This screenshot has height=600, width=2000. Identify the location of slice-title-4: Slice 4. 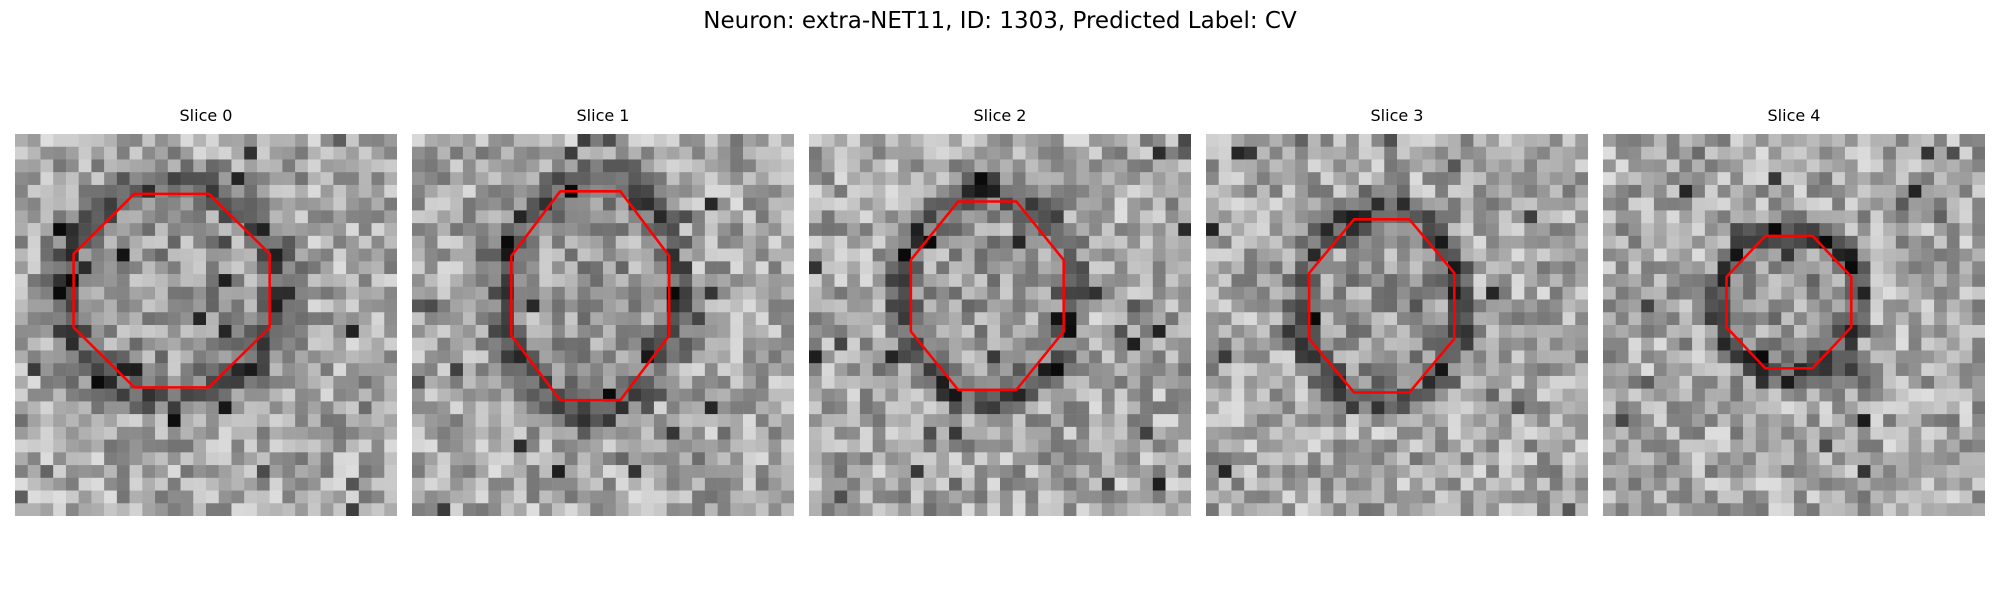
(1794, 115).